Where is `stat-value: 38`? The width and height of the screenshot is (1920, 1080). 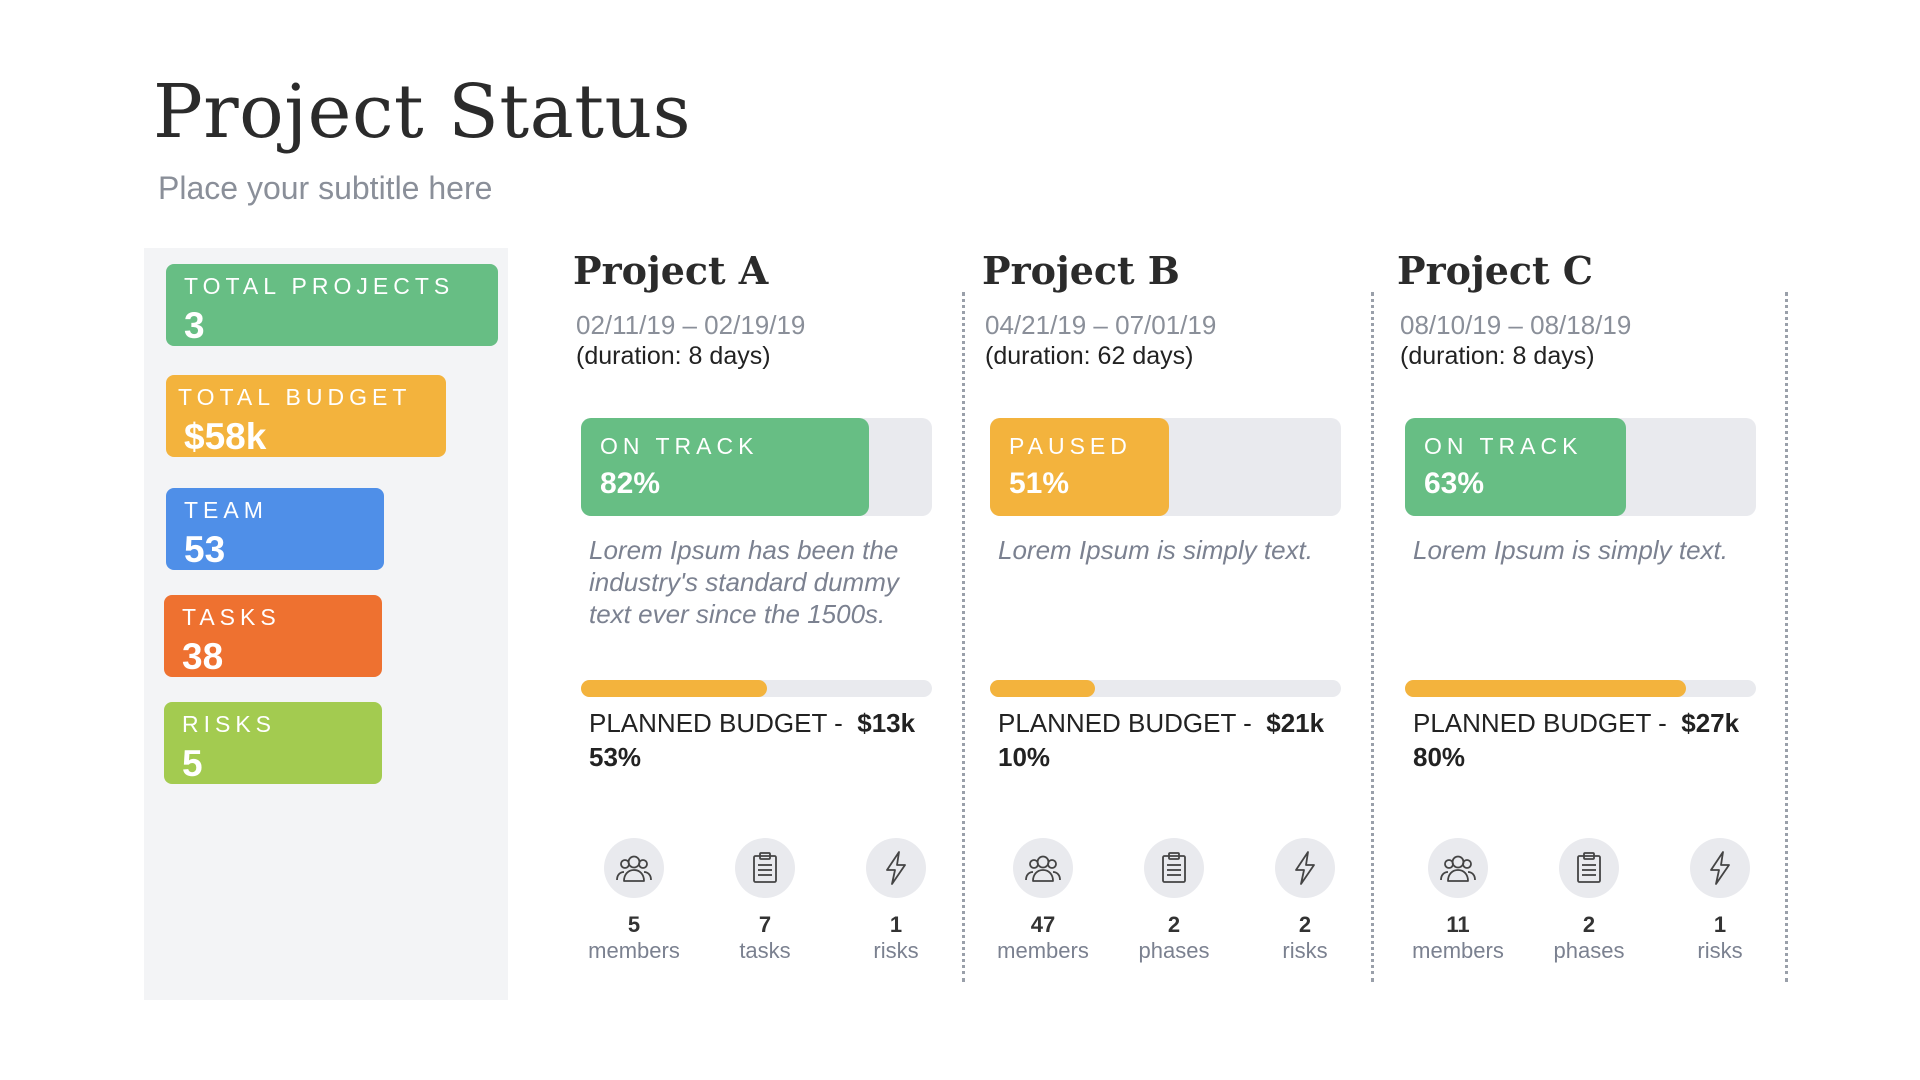 stat-value: 38 is located at coordinates (203, 657).